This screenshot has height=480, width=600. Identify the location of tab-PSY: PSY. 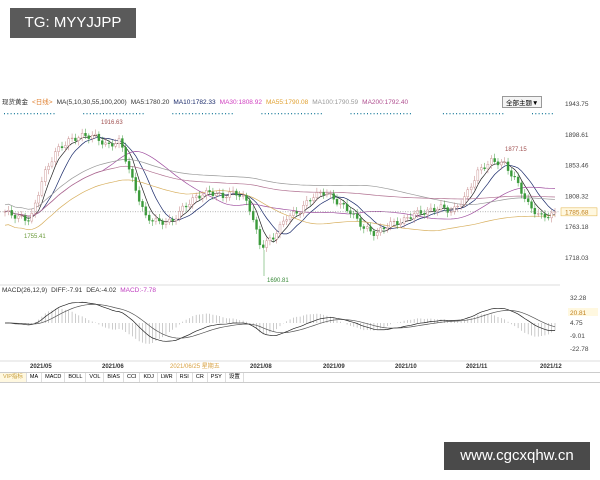
(217, 377).